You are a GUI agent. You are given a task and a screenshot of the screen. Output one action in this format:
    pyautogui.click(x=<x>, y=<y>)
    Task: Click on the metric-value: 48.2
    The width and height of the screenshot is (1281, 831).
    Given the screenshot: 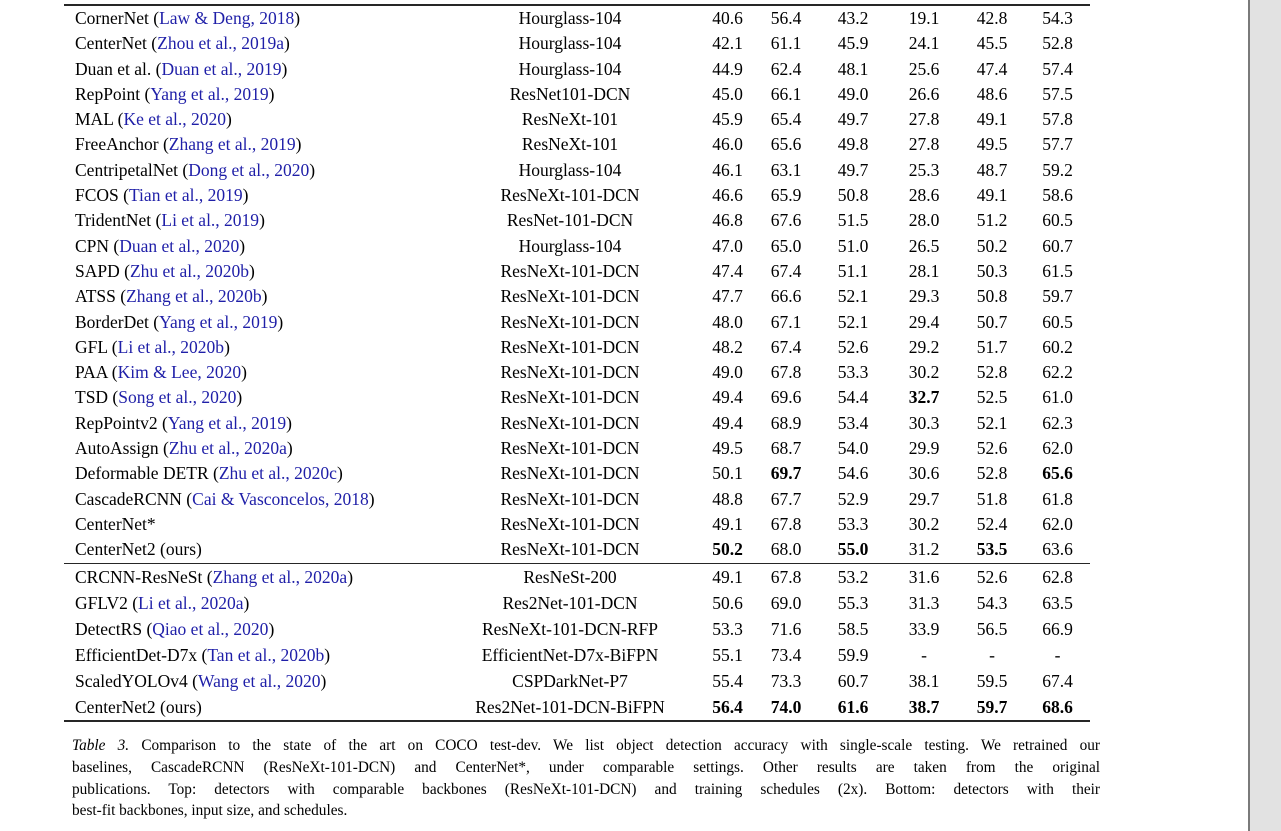 What is the action you would take?
    pyautogui.click(x=727, y=346)
    